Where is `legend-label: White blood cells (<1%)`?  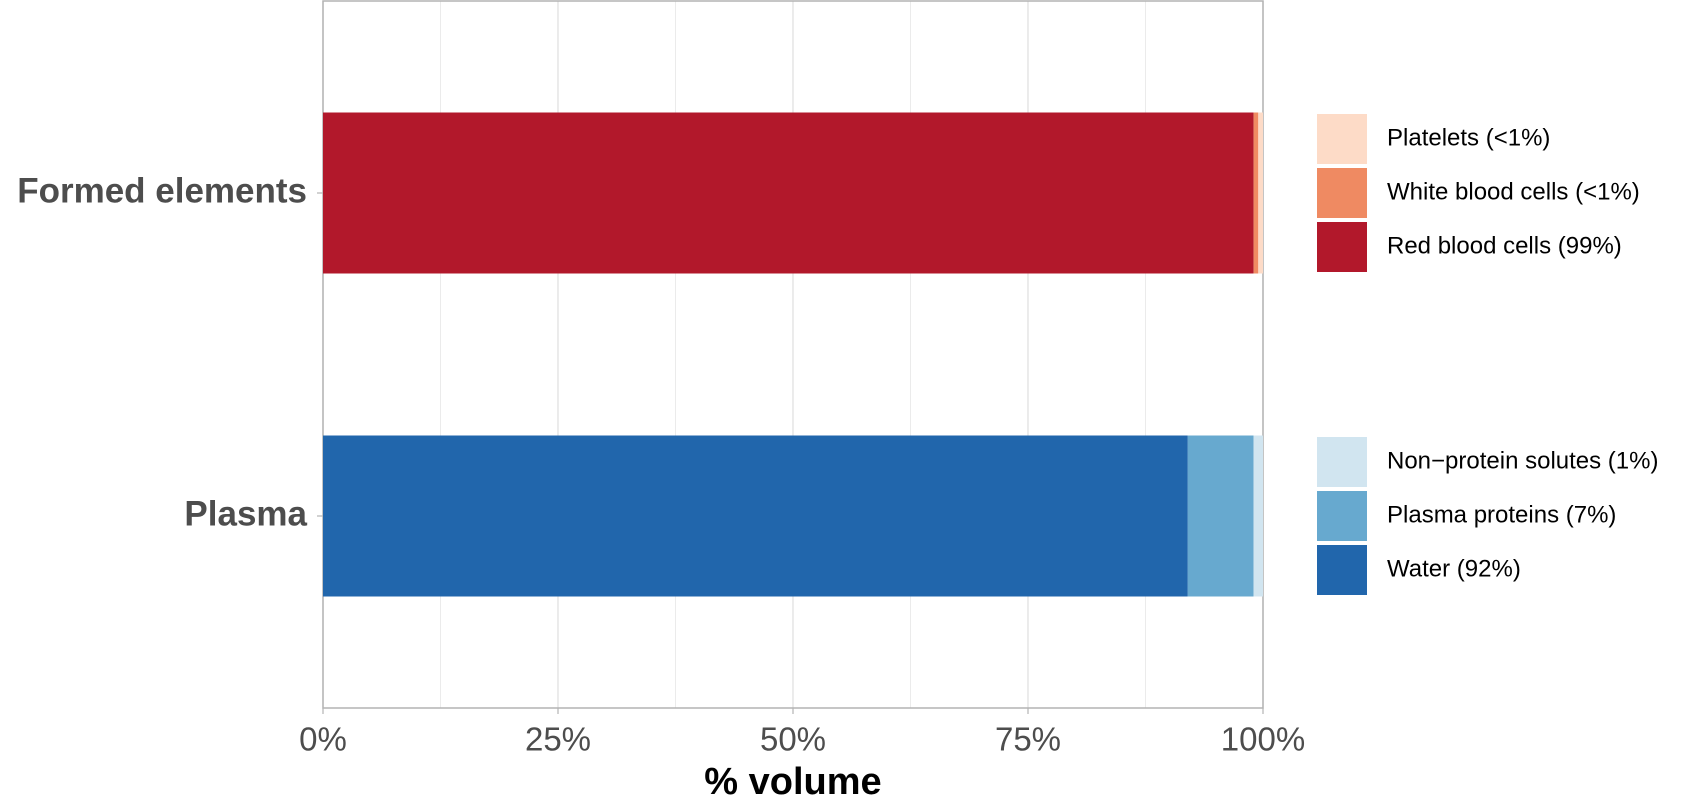 legend-label: White blood cells (<1%) is located at coordinates (1513, 191).